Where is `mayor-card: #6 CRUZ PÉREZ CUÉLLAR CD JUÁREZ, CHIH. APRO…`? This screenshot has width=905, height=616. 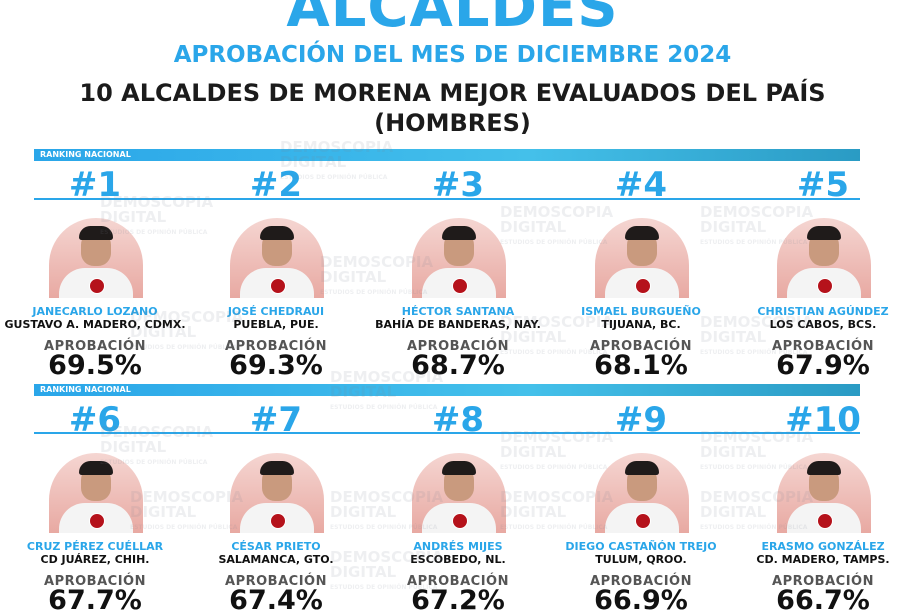
mayor-card: #6 CRUZ PÉREZ CUÉLLAR CD JUÁREZ, CHIH. APRO… is located at coordinates (95, 508).